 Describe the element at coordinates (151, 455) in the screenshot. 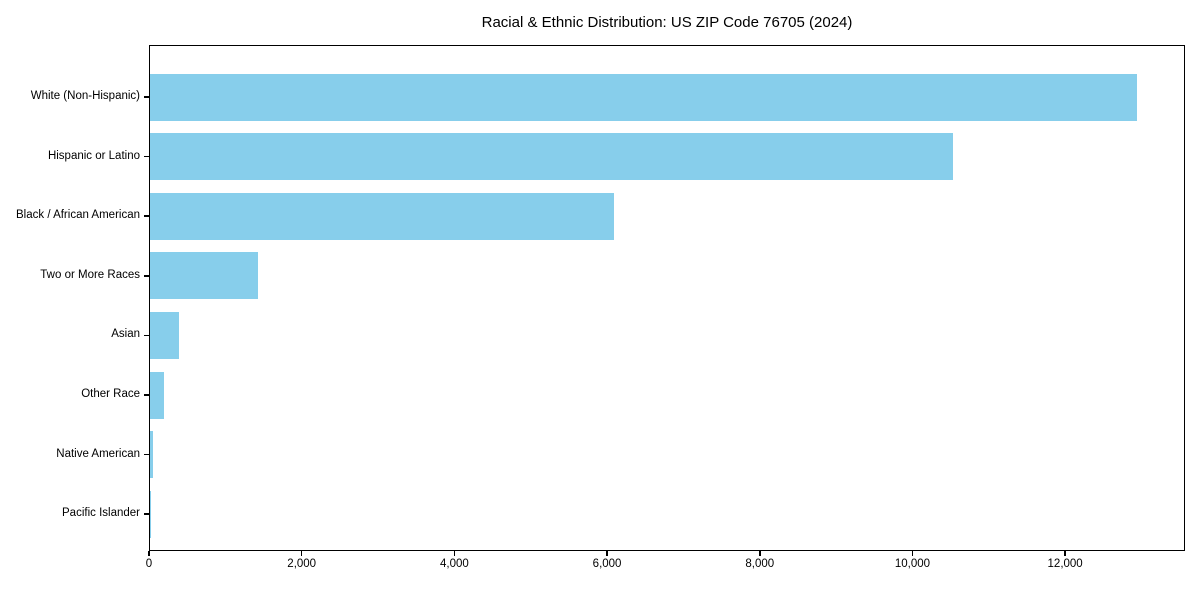

I see `bar-native-american` at that location.